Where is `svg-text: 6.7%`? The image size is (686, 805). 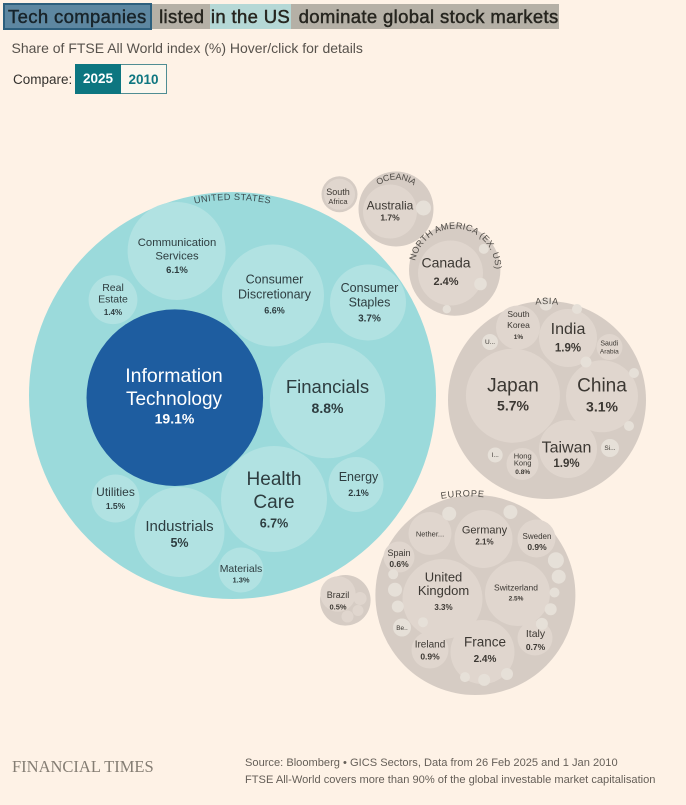 svg-text: 6.7% is located at coordinates (274, 524).